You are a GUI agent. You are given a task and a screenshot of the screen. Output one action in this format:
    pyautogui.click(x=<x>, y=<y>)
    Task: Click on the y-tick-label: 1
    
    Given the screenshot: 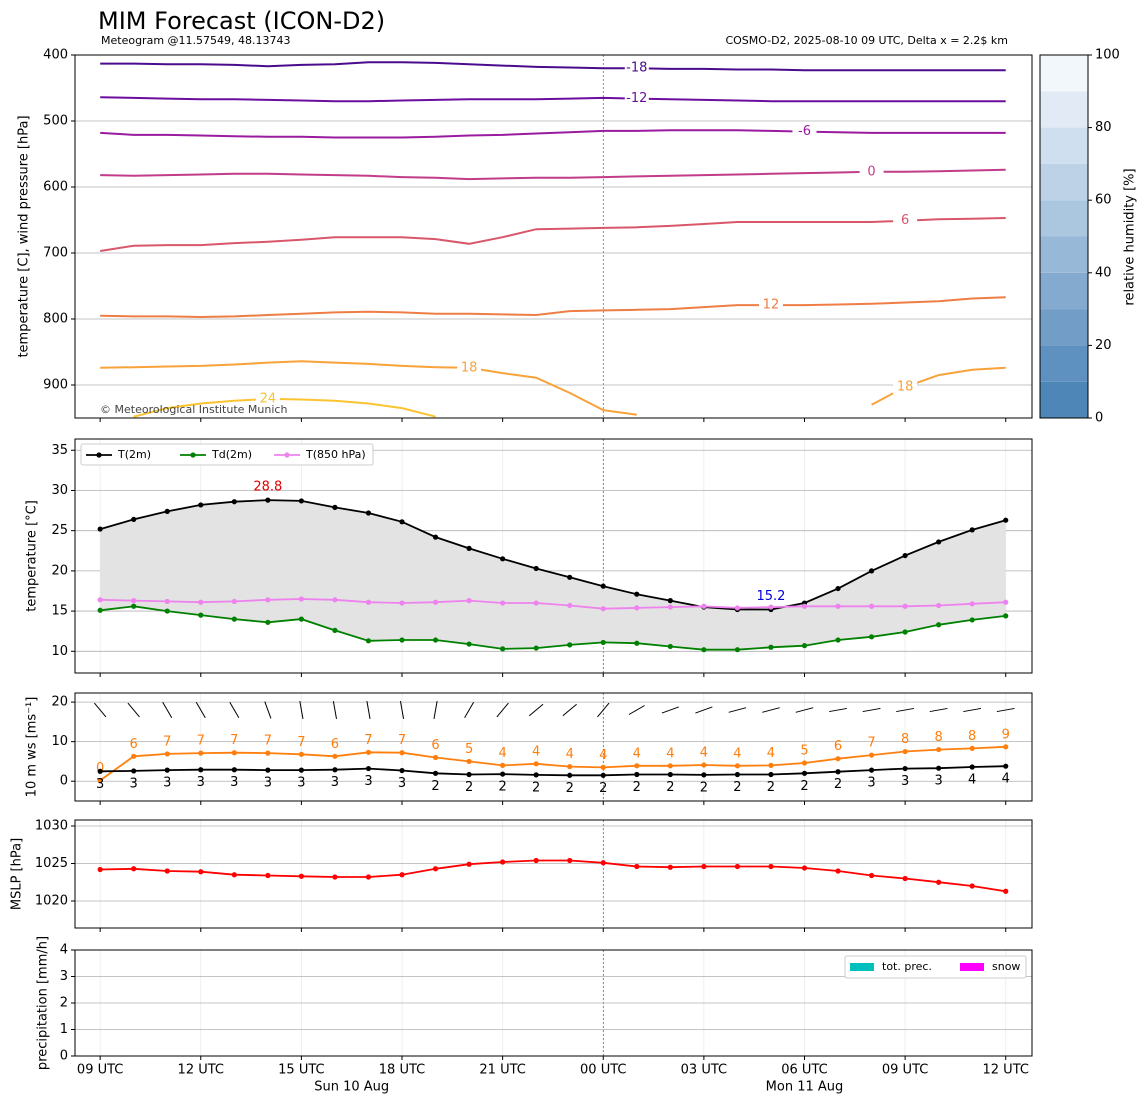 What is the action you would take?
    pyautogui.click(x=64, y=1029)
    